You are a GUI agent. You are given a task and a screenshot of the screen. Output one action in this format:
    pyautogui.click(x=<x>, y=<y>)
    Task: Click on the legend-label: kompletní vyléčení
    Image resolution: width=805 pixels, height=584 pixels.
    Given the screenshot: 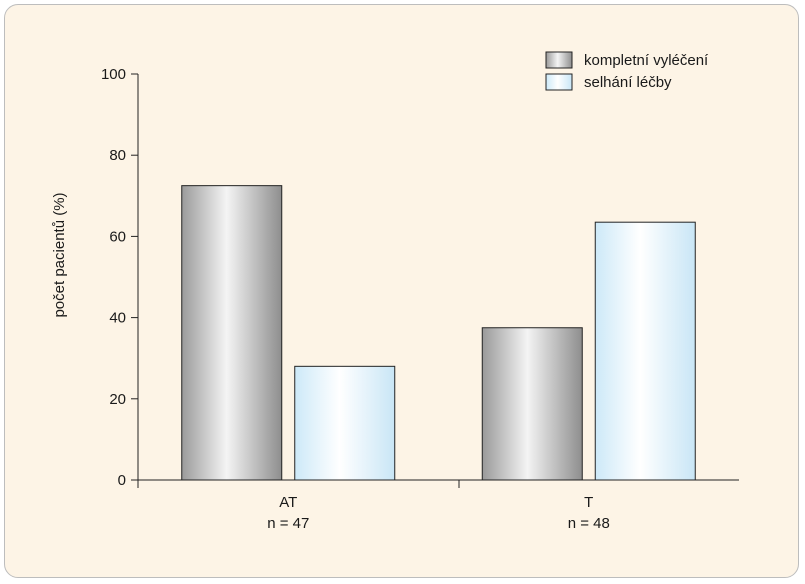 What is the action you would take?
    pyautogui.click(x=646, y=60)
    